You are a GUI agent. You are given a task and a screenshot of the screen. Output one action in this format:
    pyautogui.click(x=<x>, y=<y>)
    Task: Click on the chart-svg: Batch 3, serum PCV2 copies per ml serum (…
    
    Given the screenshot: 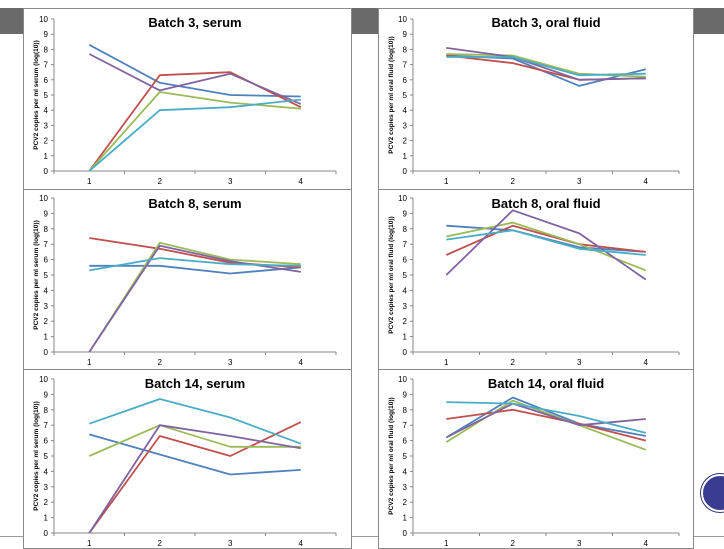 What is the action you would take?
    pyautogui.click(x=185, y=100)
    